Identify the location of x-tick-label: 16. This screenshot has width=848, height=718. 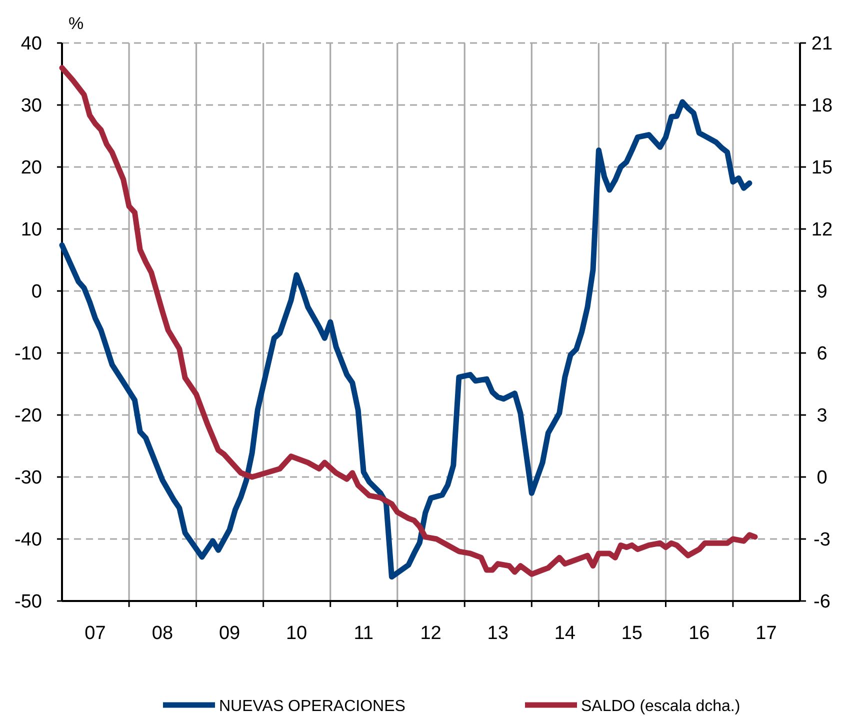
(699, 633).